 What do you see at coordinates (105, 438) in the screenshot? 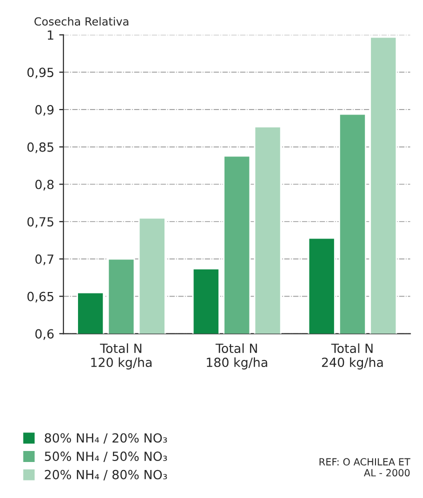
I see `legend-label: 80% NH₄ / 20% NO₃` at bounding box center [105, 438].